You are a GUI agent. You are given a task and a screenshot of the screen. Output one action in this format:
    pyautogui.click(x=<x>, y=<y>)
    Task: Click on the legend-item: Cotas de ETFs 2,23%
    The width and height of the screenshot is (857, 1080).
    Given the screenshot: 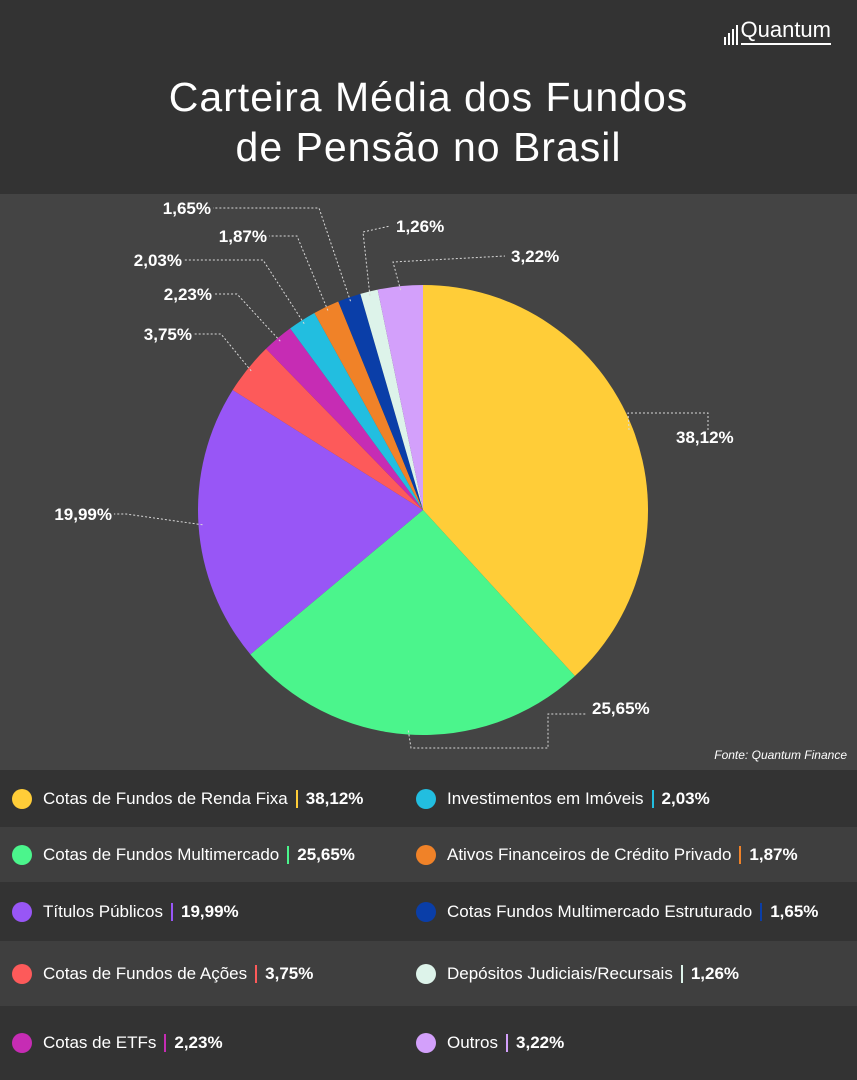 What is the action you would take?
    pyautogui.click(x=117, y=1043)
    